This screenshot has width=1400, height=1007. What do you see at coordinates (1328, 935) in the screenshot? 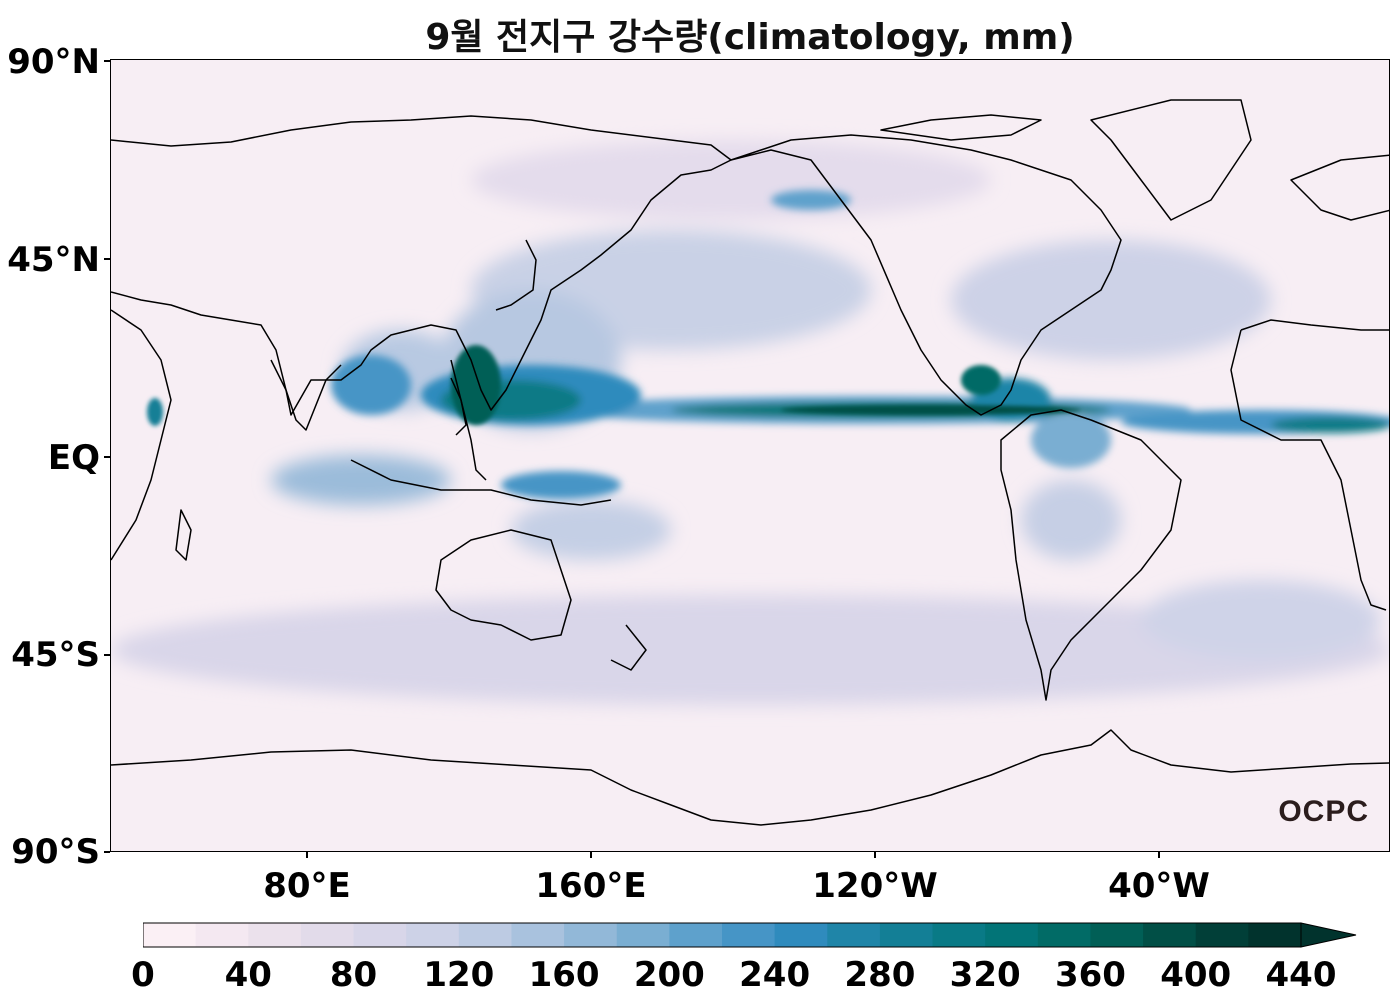
I see `colorbar-extend-arrow` at bounding box center [1328, 935].